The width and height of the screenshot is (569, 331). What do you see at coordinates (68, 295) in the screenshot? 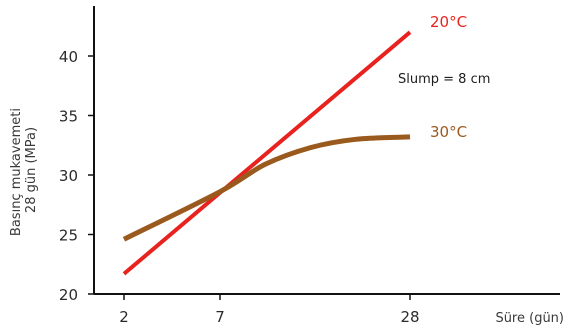
I see `y-tick-label: 20` at bounding box center [68, 295].